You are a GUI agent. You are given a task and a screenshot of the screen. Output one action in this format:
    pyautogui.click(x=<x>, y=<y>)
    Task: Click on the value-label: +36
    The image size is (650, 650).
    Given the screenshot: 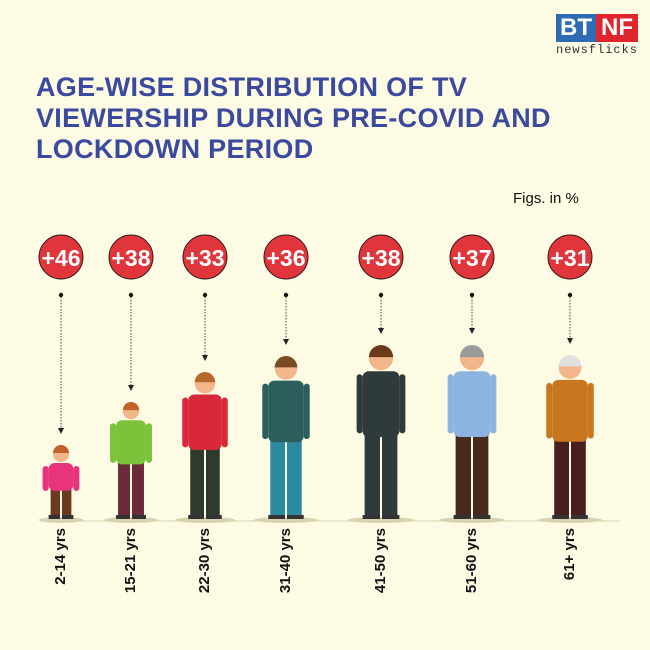 What is the action you would take?
    pyautogui.click(x=285, y=258)
    